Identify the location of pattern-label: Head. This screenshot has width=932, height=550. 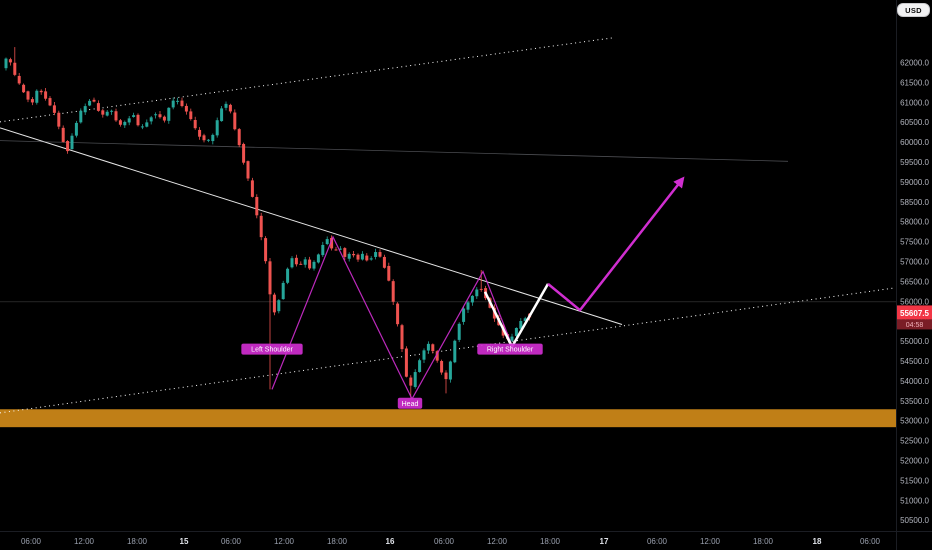
(410, 403).